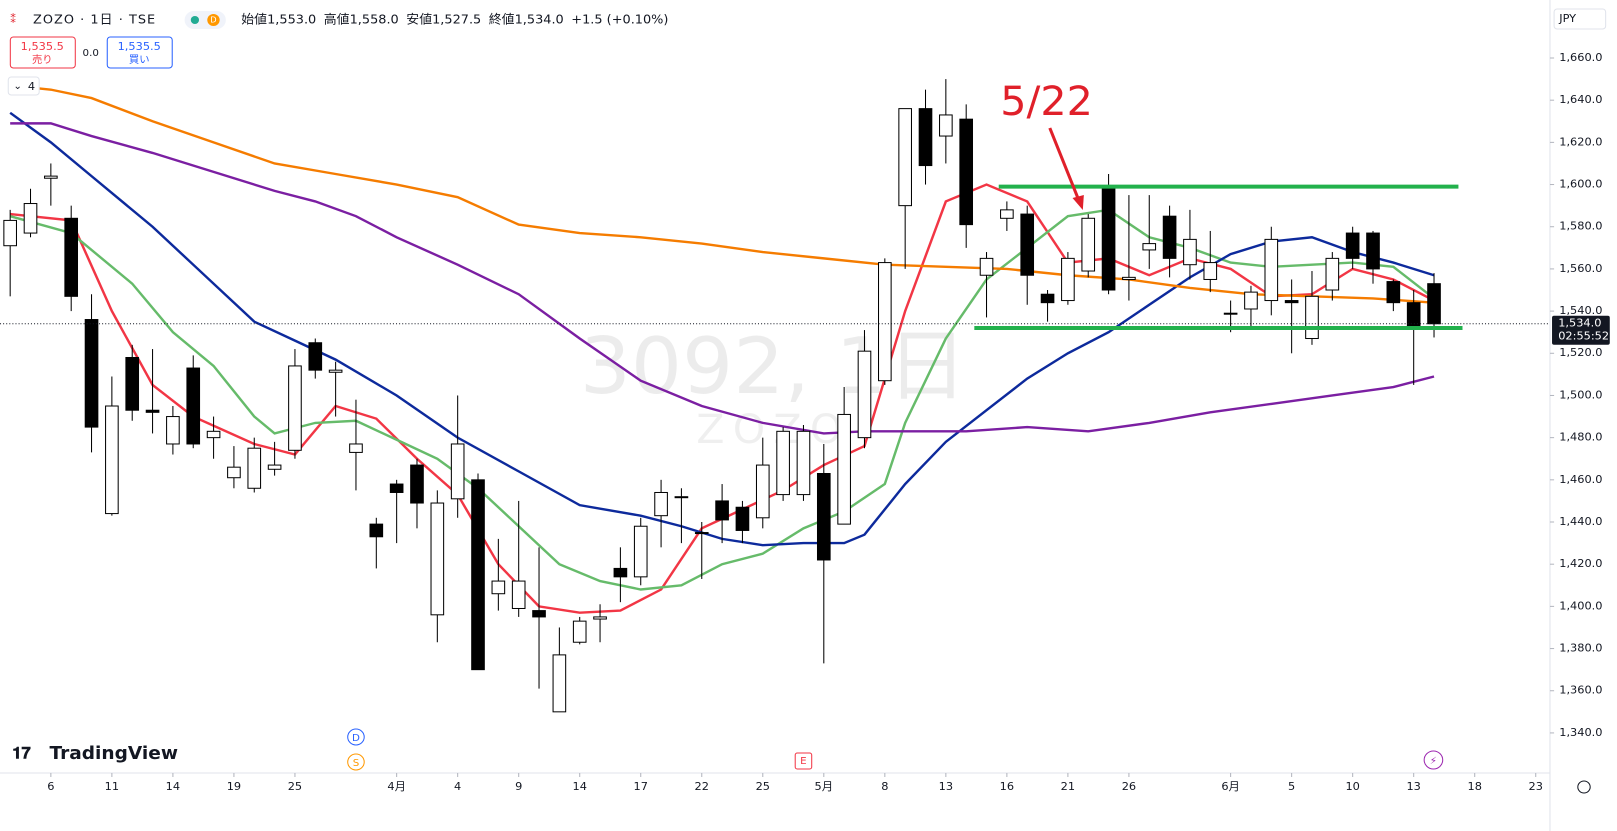 This screenshot has width=1617, height=831. What do you see at coordinates (1046, 100) in the screenshot?
I see `annotation: 5/22` at bounding box center [1046, 100].